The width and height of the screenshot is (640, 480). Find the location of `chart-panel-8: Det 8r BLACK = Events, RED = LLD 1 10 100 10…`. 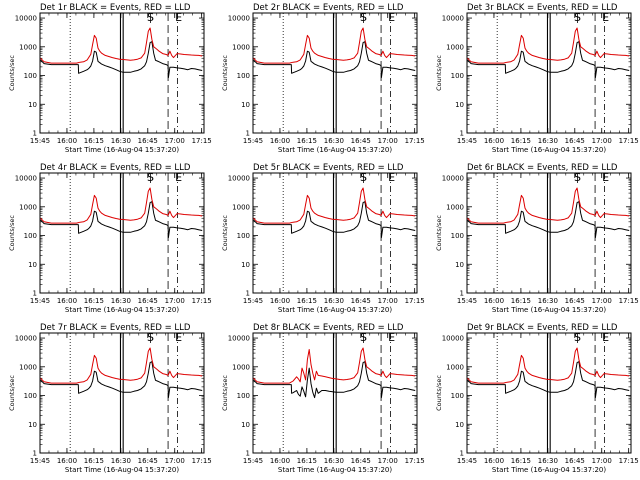

chart-panel-8: Det 8r BLACK = Events, RED = LLD 1 10 100 10… is located at coordinates (323, 398).